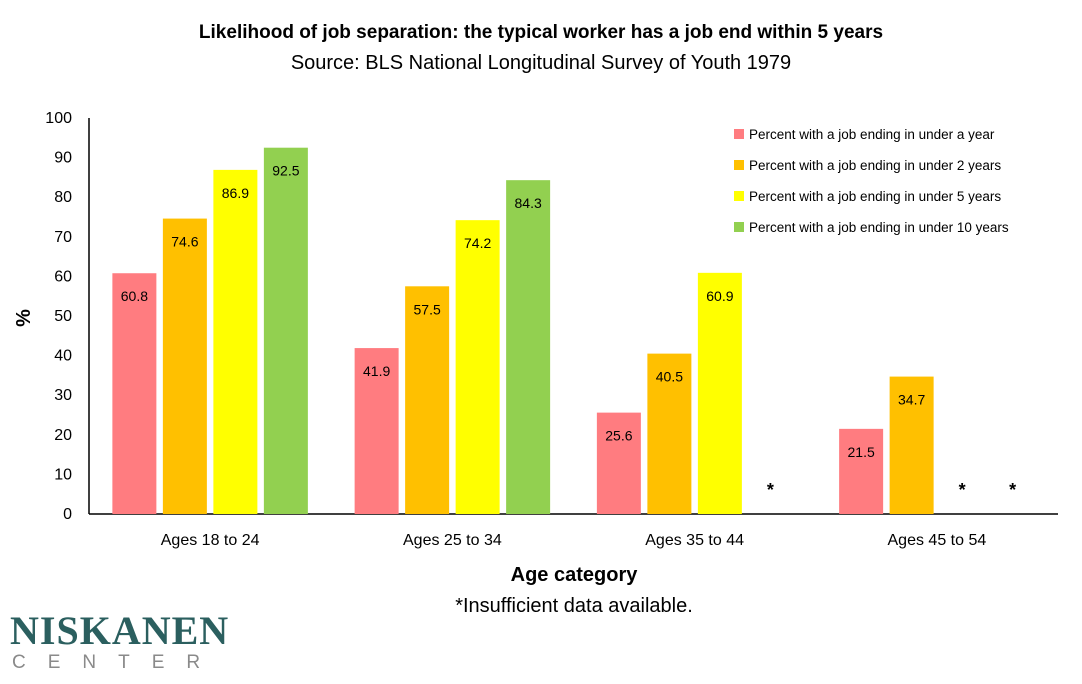 Image resolution: width=1082 pixels, height=684 pixels. What do you see at coordinates (117, 662) in the screenshot?
I see `logo-subtitle: CENTER` at bounding box center [117, 662].